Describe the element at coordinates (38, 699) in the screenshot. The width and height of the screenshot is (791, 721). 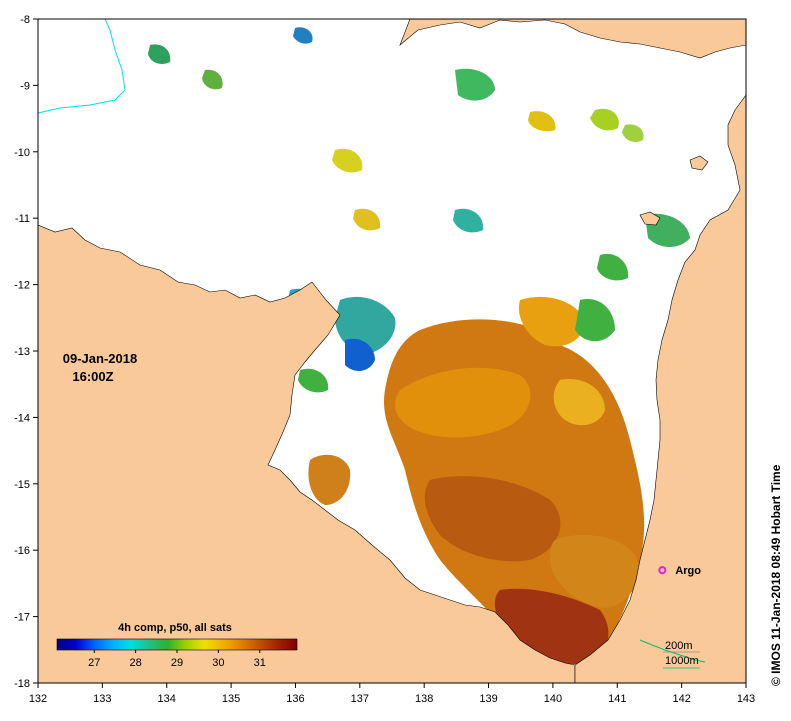
I see `x-tick-label: 132` at that location.